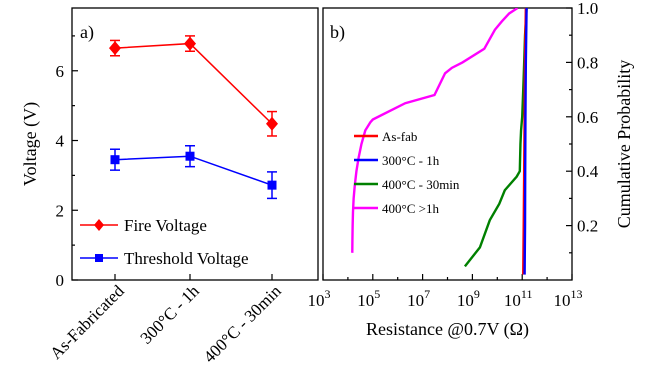  What do you see at coordinates (577, 294) in the screenshot?
I see `panel-b-xtick-exponent: 13` at bounding box center [577, 294].